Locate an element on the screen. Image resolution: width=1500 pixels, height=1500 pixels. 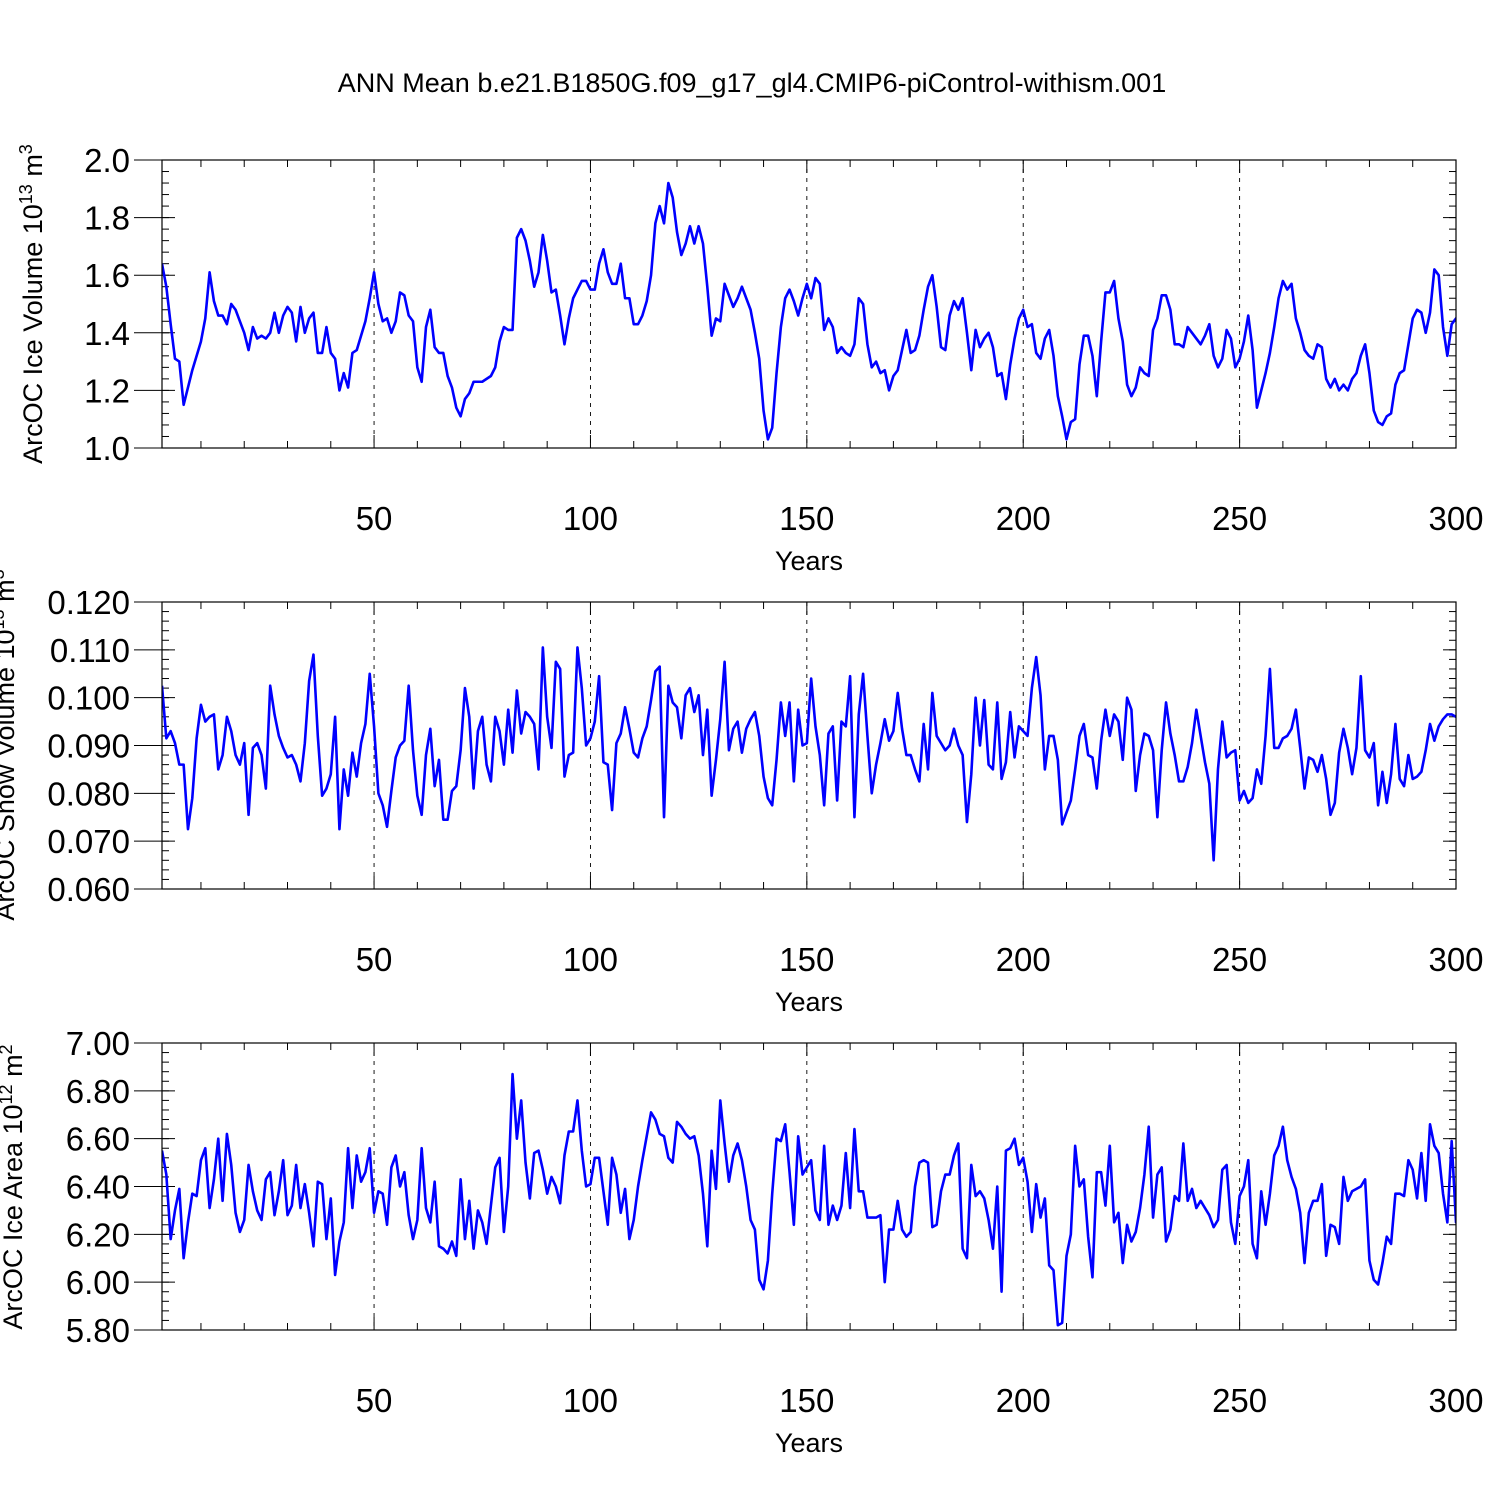
y-tick-label: 0.070 is located at coordinates (88, 841).